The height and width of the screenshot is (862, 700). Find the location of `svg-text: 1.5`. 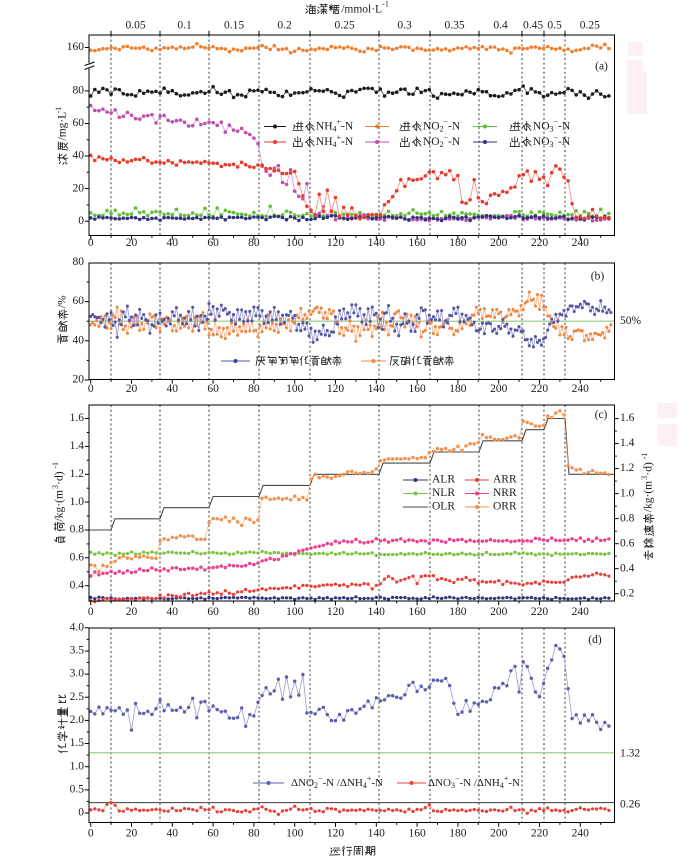

svg-text: 1.5 is located at coordinates (77, 743).